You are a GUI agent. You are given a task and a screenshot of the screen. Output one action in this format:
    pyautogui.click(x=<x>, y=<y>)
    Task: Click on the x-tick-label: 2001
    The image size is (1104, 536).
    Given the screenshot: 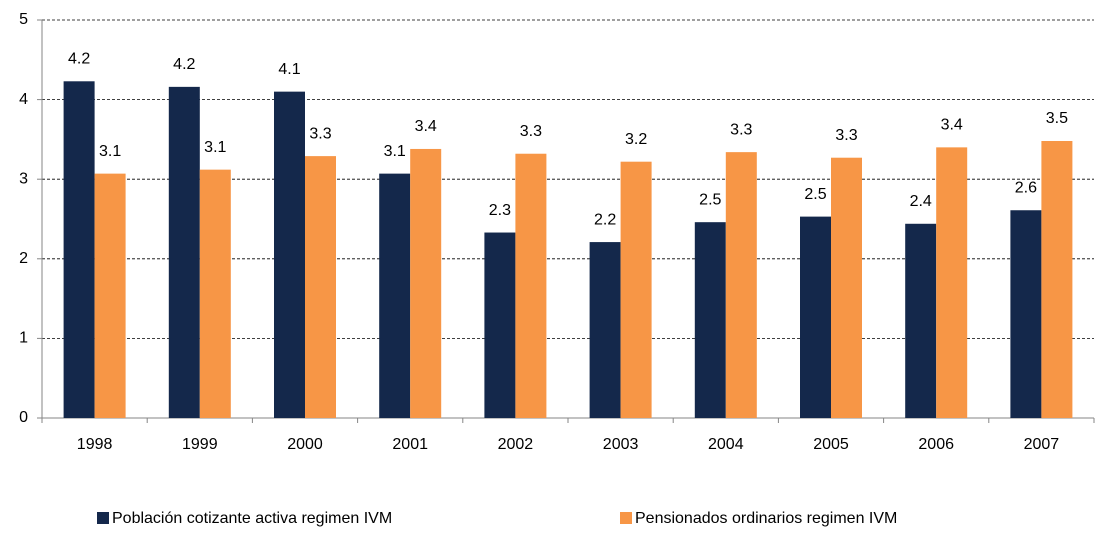 What is the action you would take?
    pyautogui.click(x=410, y=444)
    